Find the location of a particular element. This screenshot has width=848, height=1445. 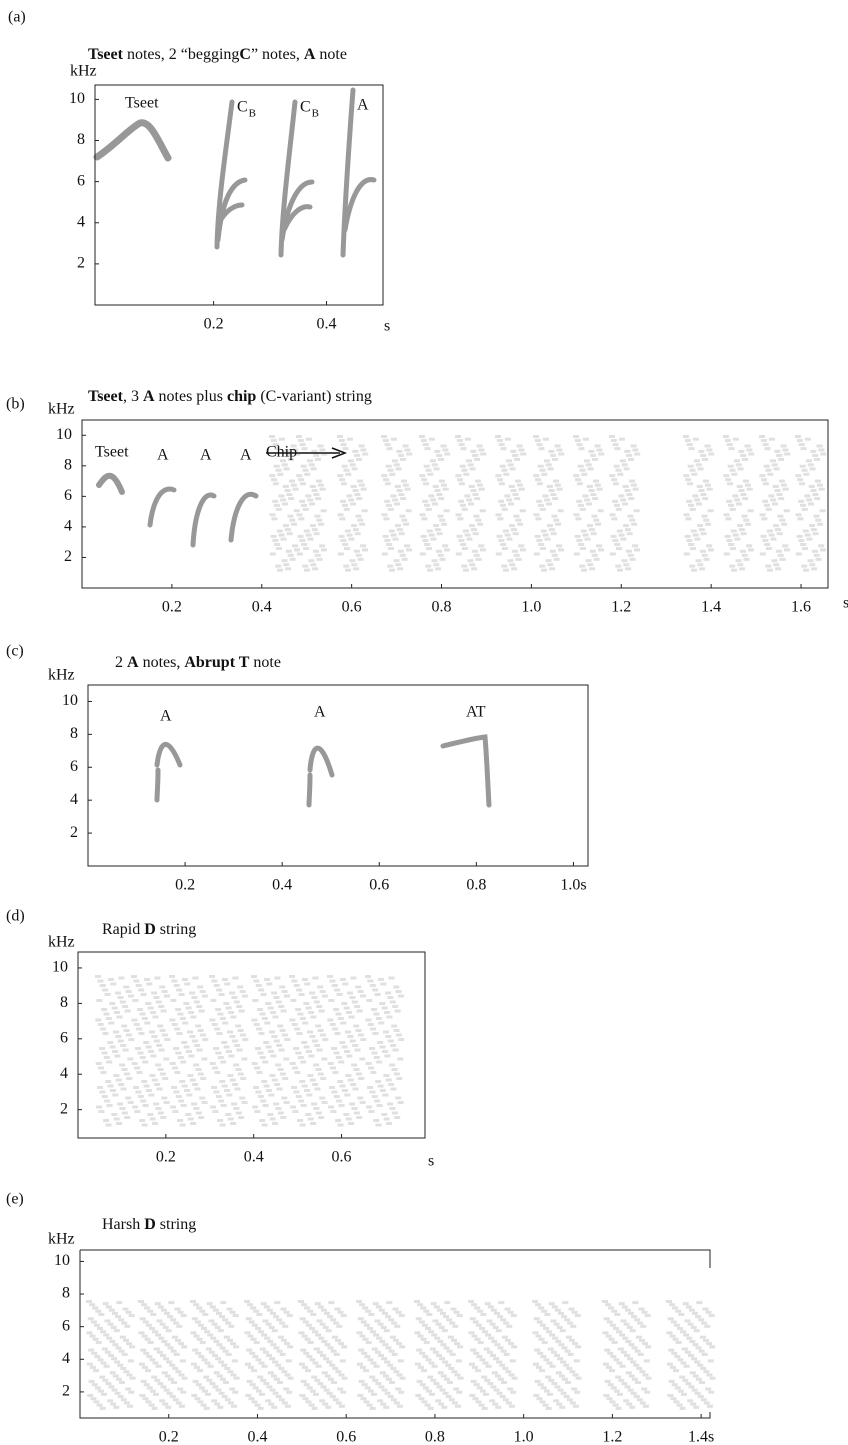

x-tick-label: 0.2 is located at coordinates (214, 324).